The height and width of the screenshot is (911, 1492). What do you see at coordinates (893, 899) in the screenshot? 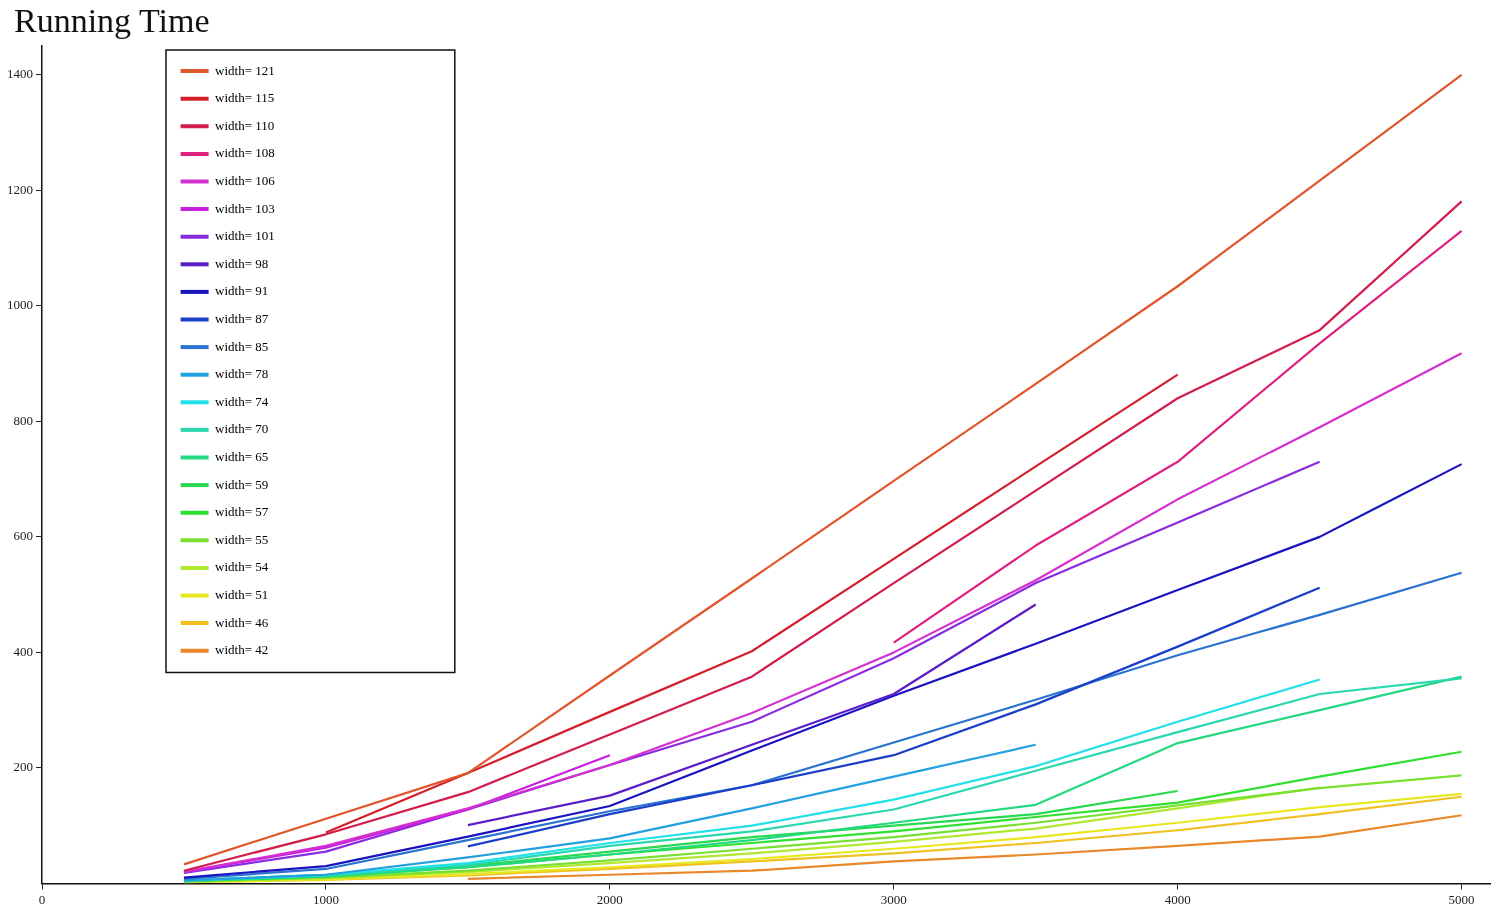
I see `x-tick-label: 3000` at bounding box center [893, 899].